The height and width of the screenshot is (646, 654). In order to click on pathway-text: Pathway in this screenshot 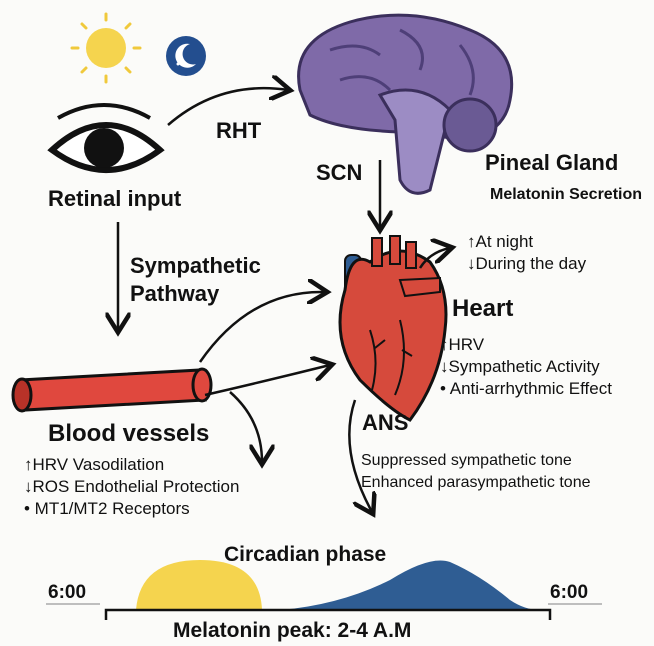, I will do `click(175, 293)`.